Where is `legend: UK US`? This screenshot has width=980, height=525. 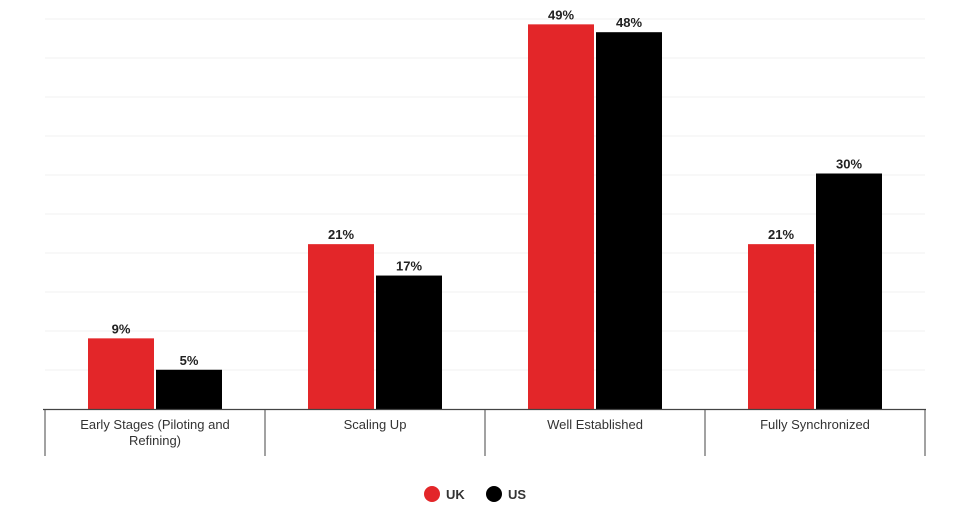 legend: UK US is located at coordinates (475, 494).